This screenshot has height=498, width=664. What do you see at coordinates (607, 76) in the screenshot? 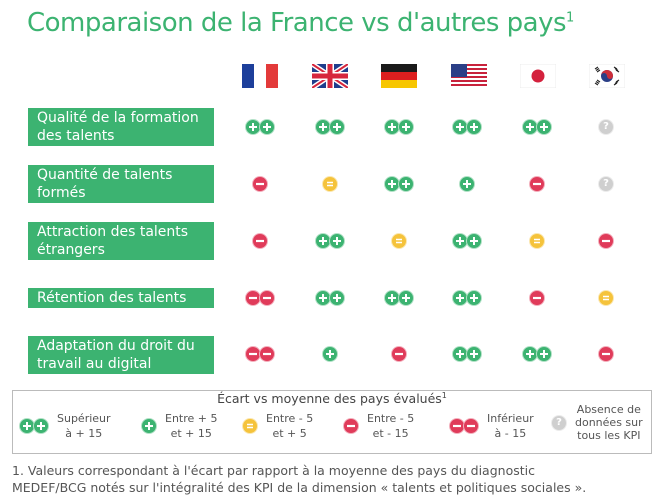
I see `south-korea-flag-icon` at bounding box center [607, 76].